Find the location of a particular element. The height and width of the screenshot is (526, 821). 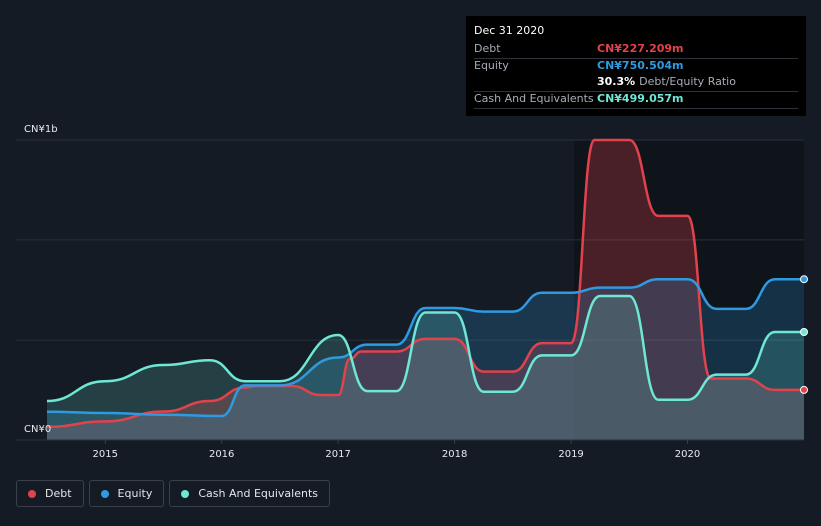

tooltip-debt-label: Debt is located at coordinates (487, 48).